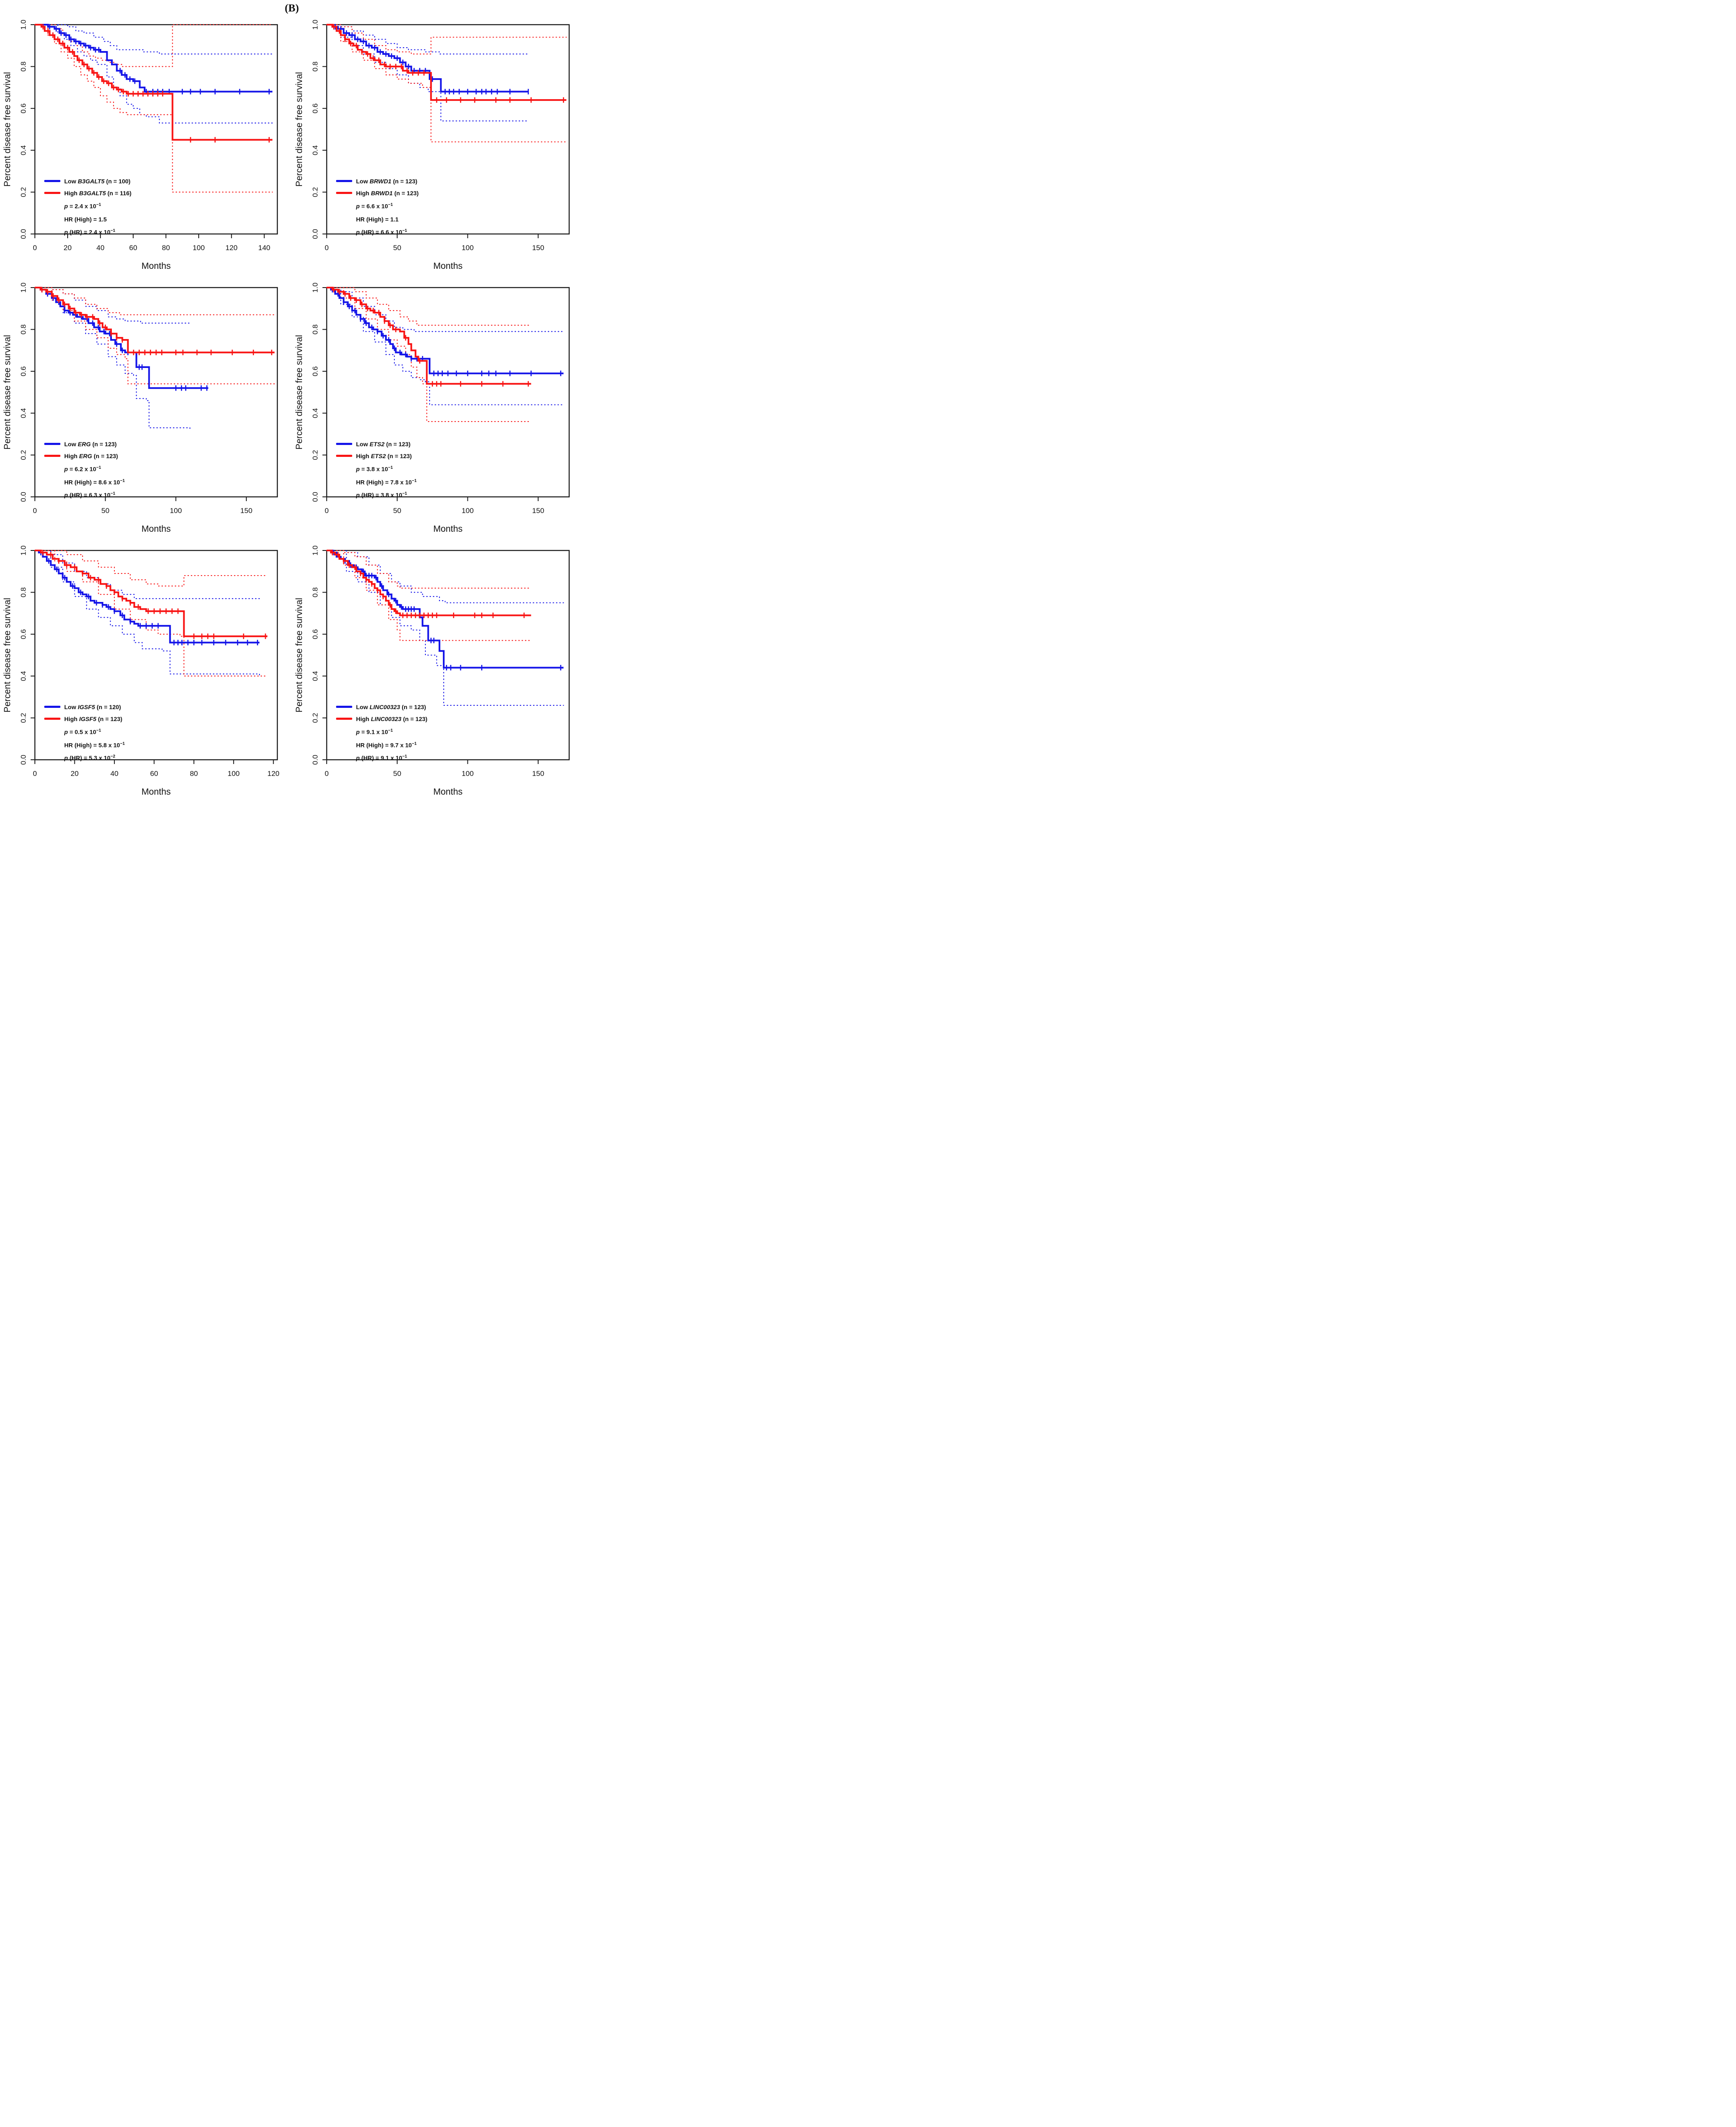 The height and width of the screenshot is (2127, 1736). Describe the element at coordinates (84, 456) in the screenshot. I see `legend-row-high: High ERG (n = 123)` at that location.